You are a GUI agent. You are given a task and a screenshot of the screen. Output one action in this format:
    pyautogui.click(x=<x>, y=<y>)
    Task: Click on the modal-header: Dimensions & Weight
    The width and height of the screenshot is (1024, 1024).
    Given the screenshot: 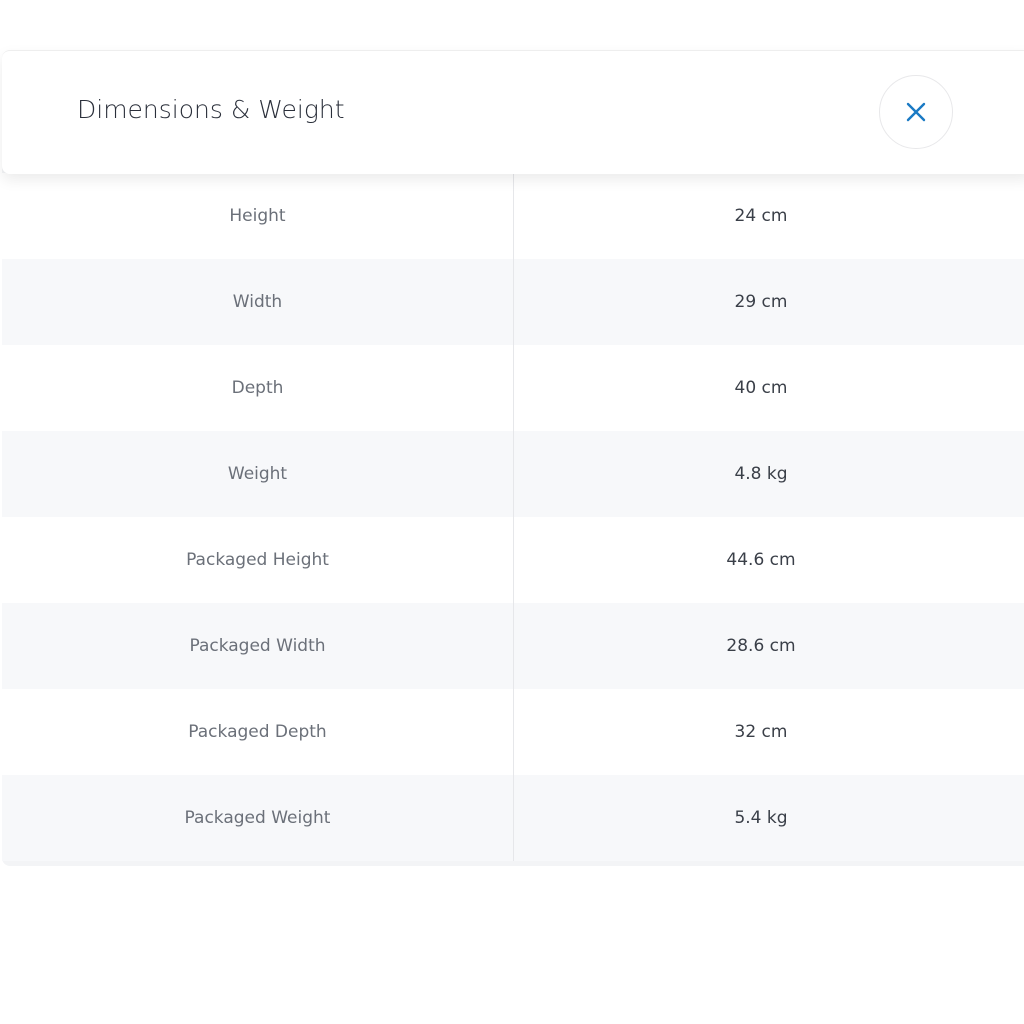 What is the action you would take?
    pyautogui.click(x=513, y=112)
    